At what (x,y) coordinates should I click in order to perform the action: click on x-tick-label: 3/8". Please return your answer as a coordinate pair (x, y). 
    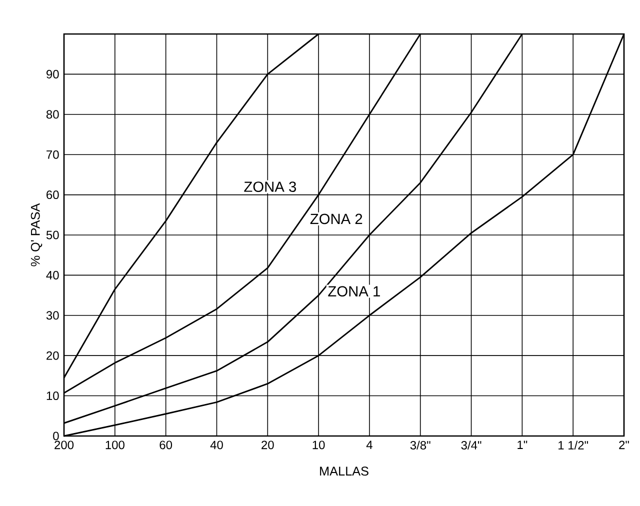
    Looking at the image, I should click on (420, 445).